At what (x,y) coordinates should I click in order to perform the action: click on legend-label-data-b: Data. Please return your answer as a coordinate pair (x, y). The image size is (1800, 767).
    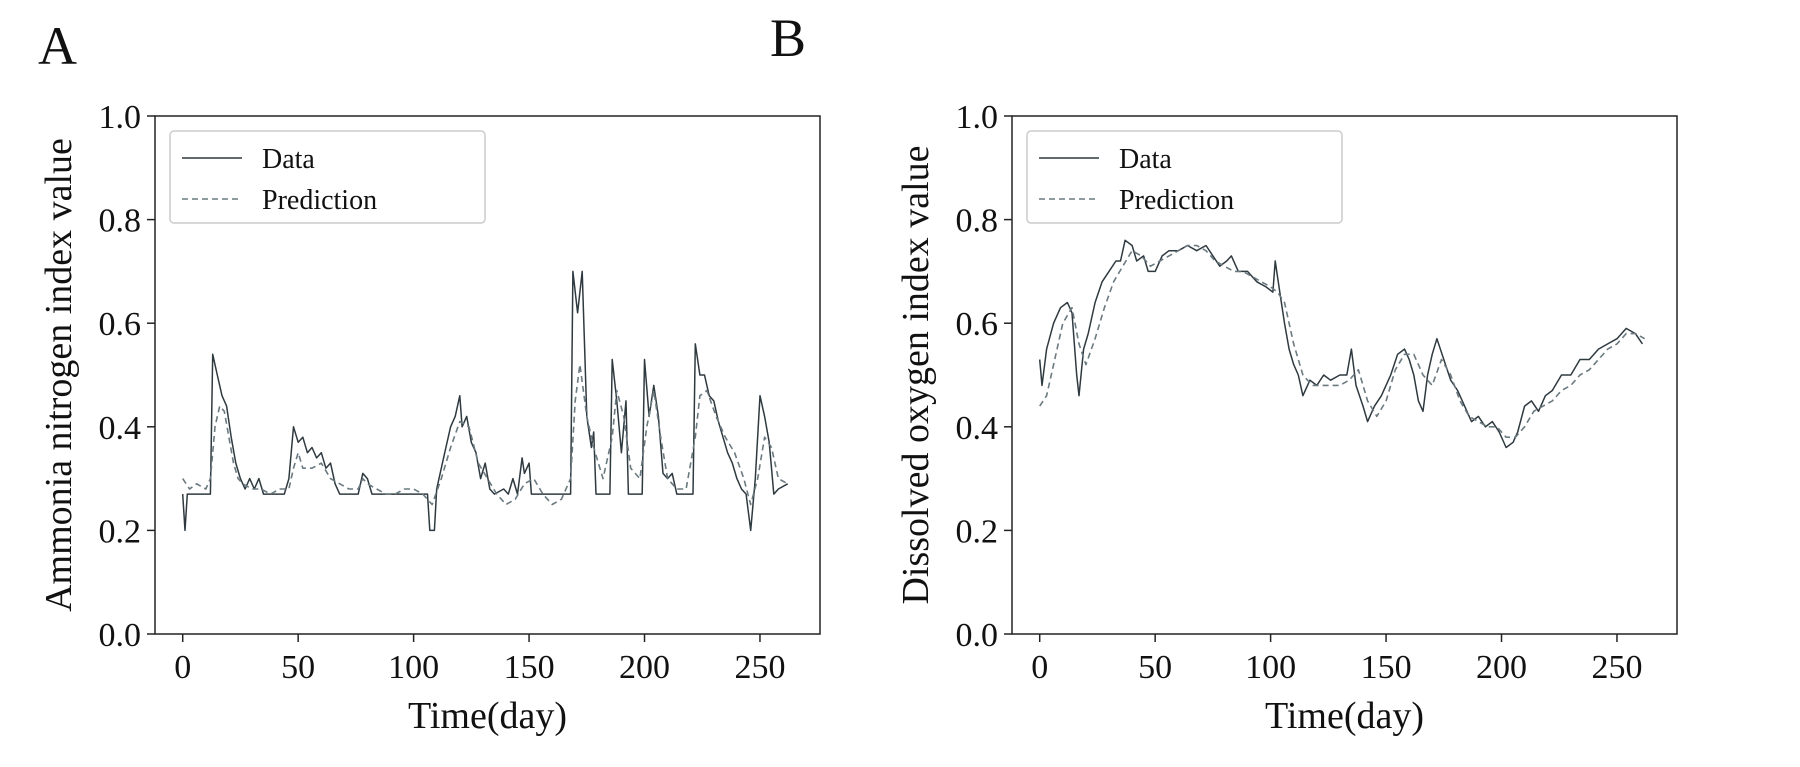
    Looking at the image, I should click on (1145, 159).